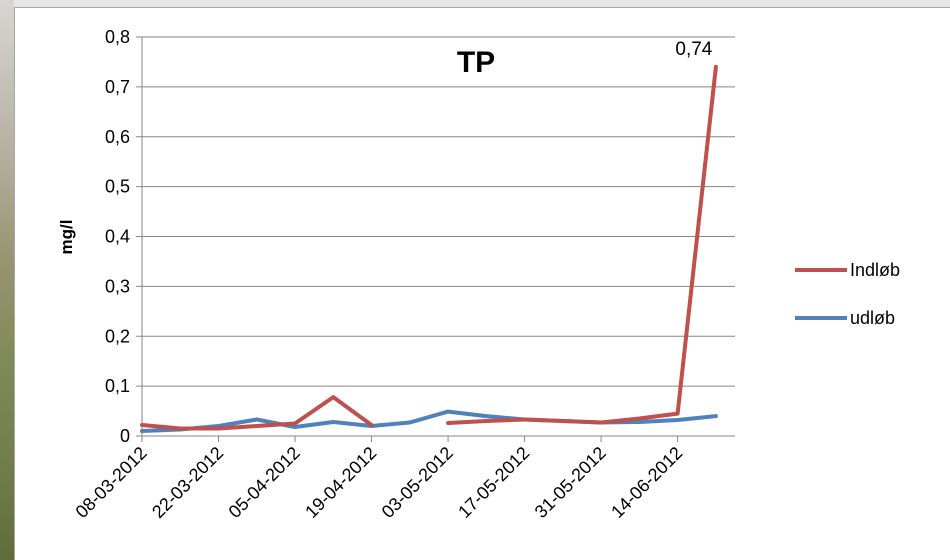 This screenshot has width=950, height=560. Describe the element at coordinates (875, 270) in the screenshot. I see `legend-label: Indløb` at that location.